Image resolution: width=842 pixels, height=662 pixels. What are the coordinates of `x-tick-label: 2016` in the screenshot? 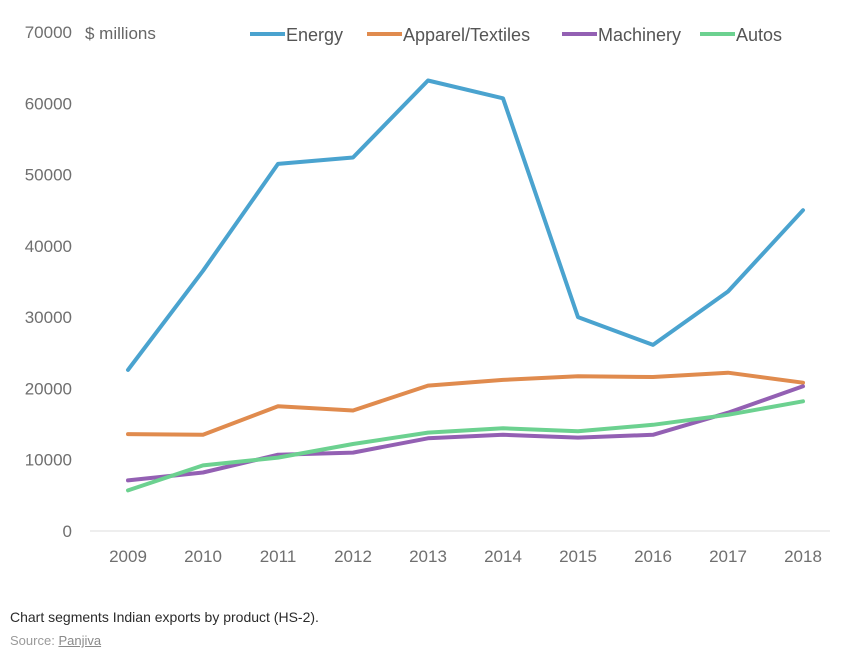 It's located at (653, 556).